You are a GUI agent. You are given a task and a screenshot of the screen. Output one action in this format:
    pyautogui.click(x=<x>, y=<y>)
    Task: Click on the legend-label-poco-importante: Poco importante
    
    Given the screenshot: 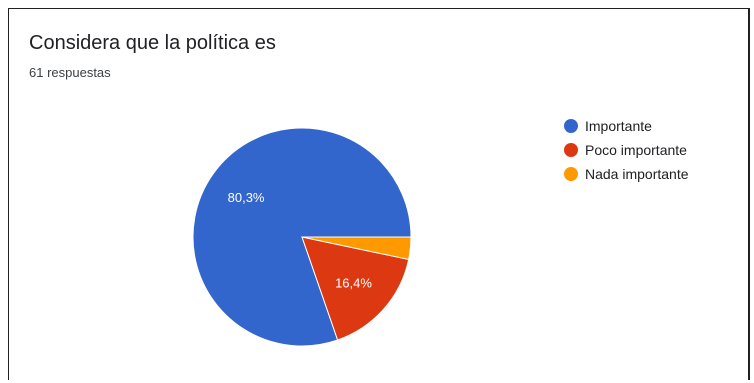 What is the action you would take?
    pyautogui.click(x=636, y=150)
    